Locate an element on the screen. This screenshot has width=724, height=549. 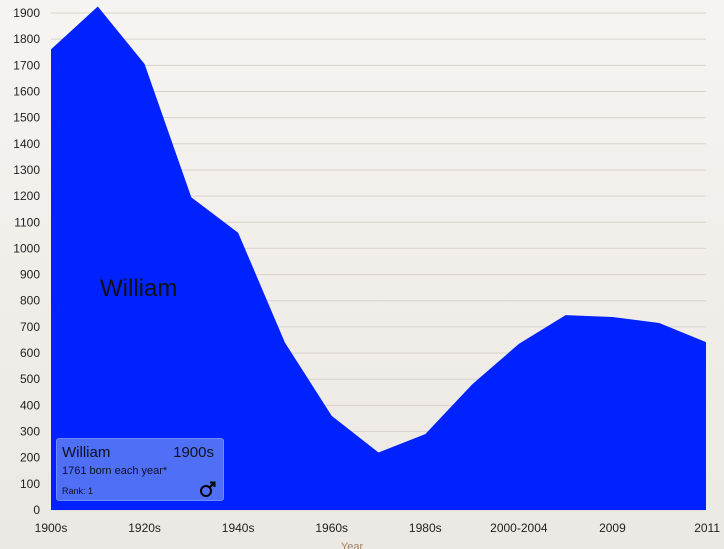
x-tick-label: 2009 is located at coordinates (612, 528).